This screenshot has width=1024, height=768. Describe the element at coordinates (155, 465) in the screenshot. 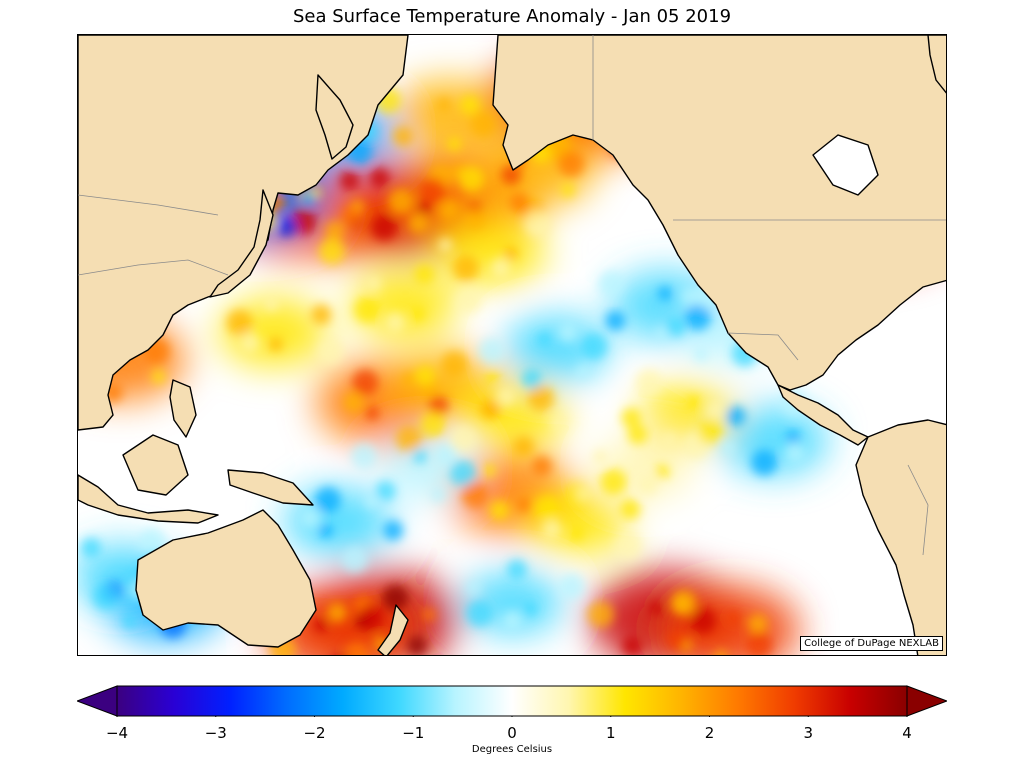

I see `borneo` at that location.